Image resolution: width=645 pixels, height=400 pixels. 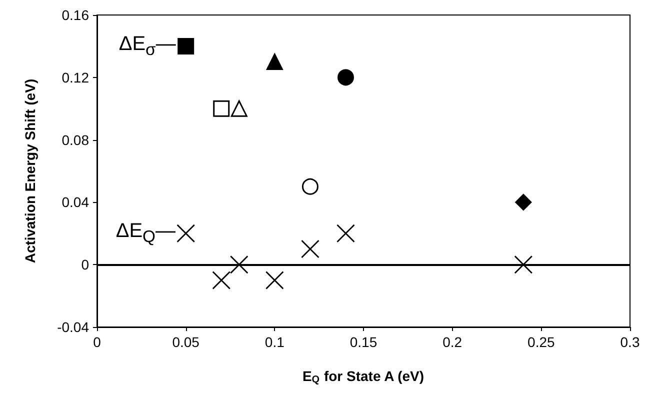 I want to click on y-tick-label: 0.08, so click(x=76, y=140).